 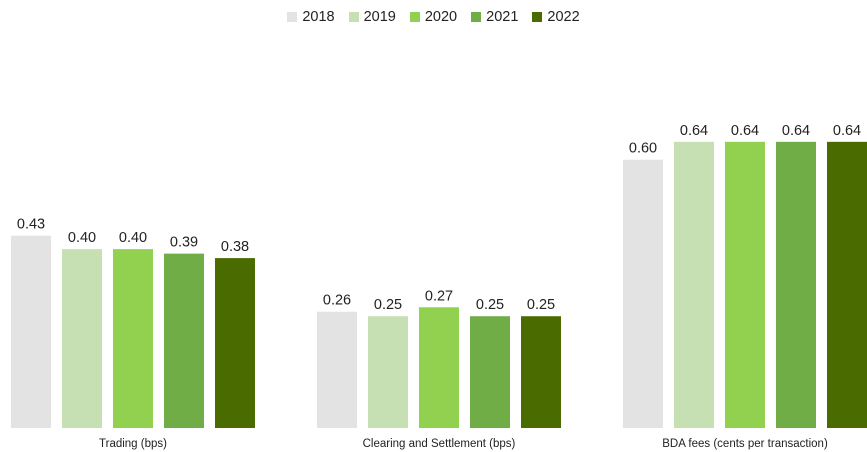 What do you see at coordinates (31, 225) in the screenshot?
I see `data-label: 0.43` at bounding box center [31, 225].